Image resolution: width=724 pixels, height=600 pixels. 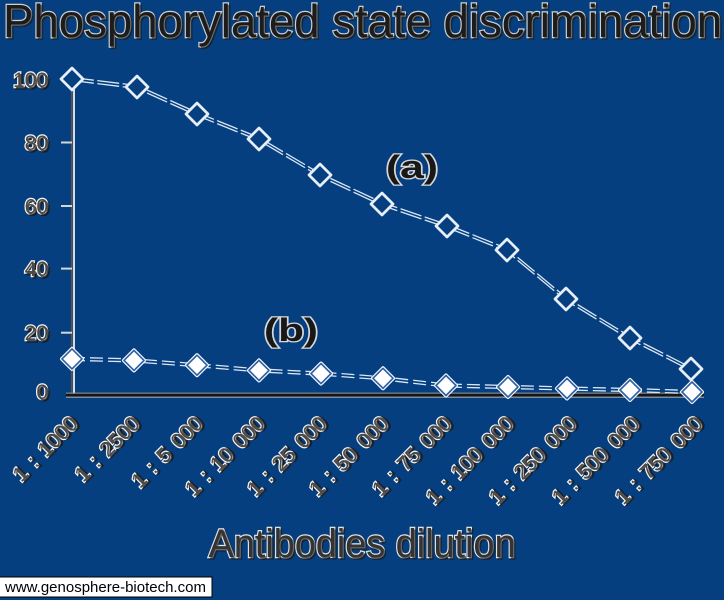 I want to click on svg-text: 20, so click(x=36, y=333).